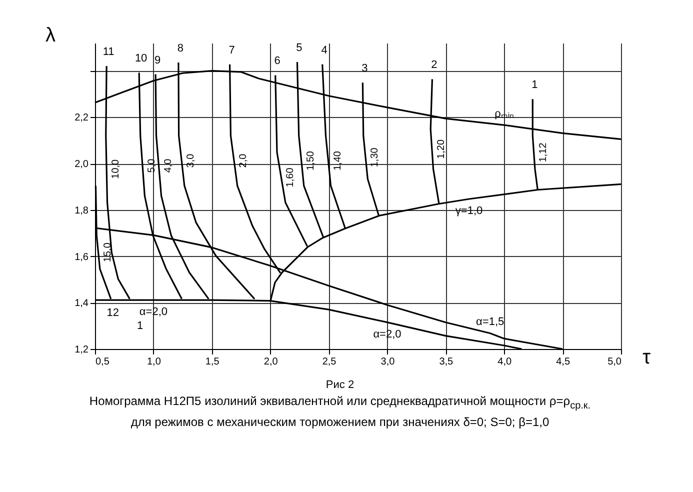 This screenshot has width=693, height=492. I want to click on x-tick-label: 4,0, so click(505, 362).